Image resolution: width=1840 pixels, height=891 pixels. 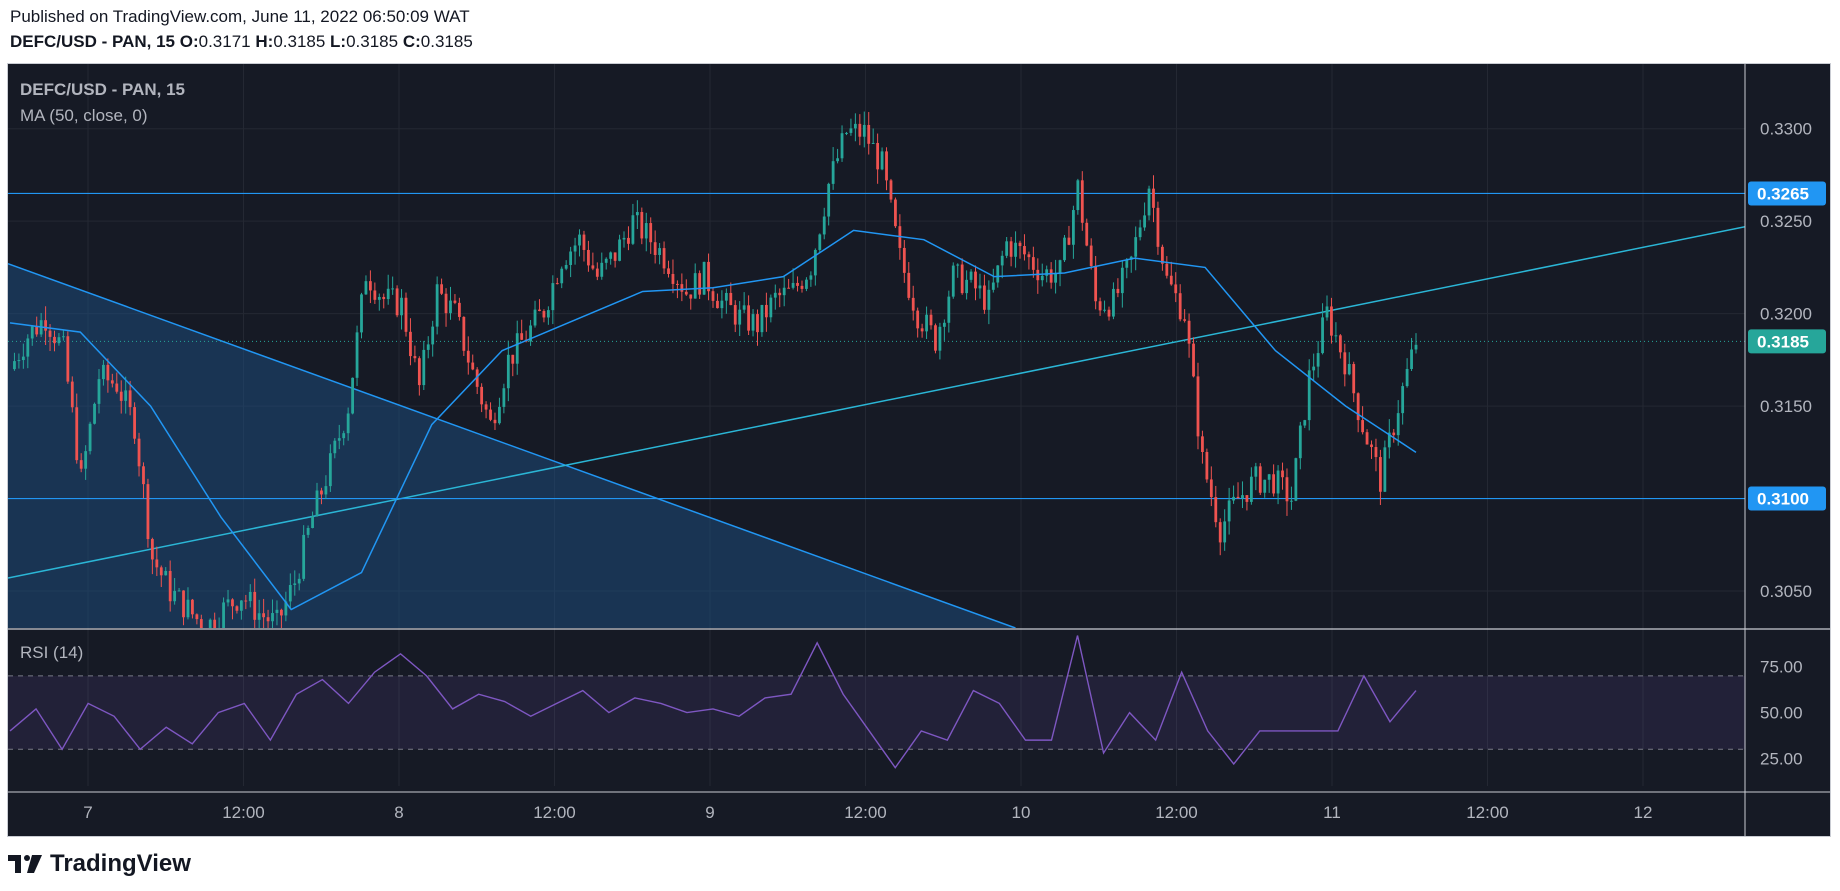 What do you see at coordinates (99, 864) in the screenshot?
I see `tradingview-logo: TradingView` at bounding box center [99, 864].